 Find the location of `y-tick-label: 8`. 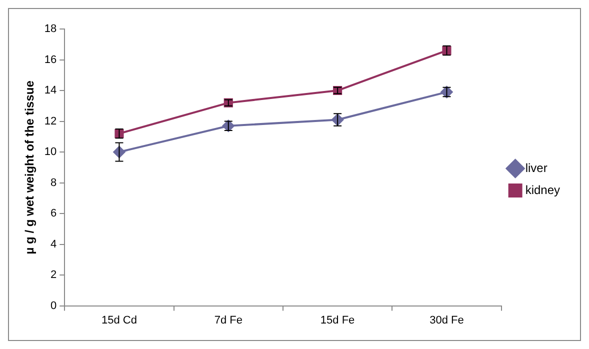

y-tick-label: 8 is located at coordinates (53, 182).